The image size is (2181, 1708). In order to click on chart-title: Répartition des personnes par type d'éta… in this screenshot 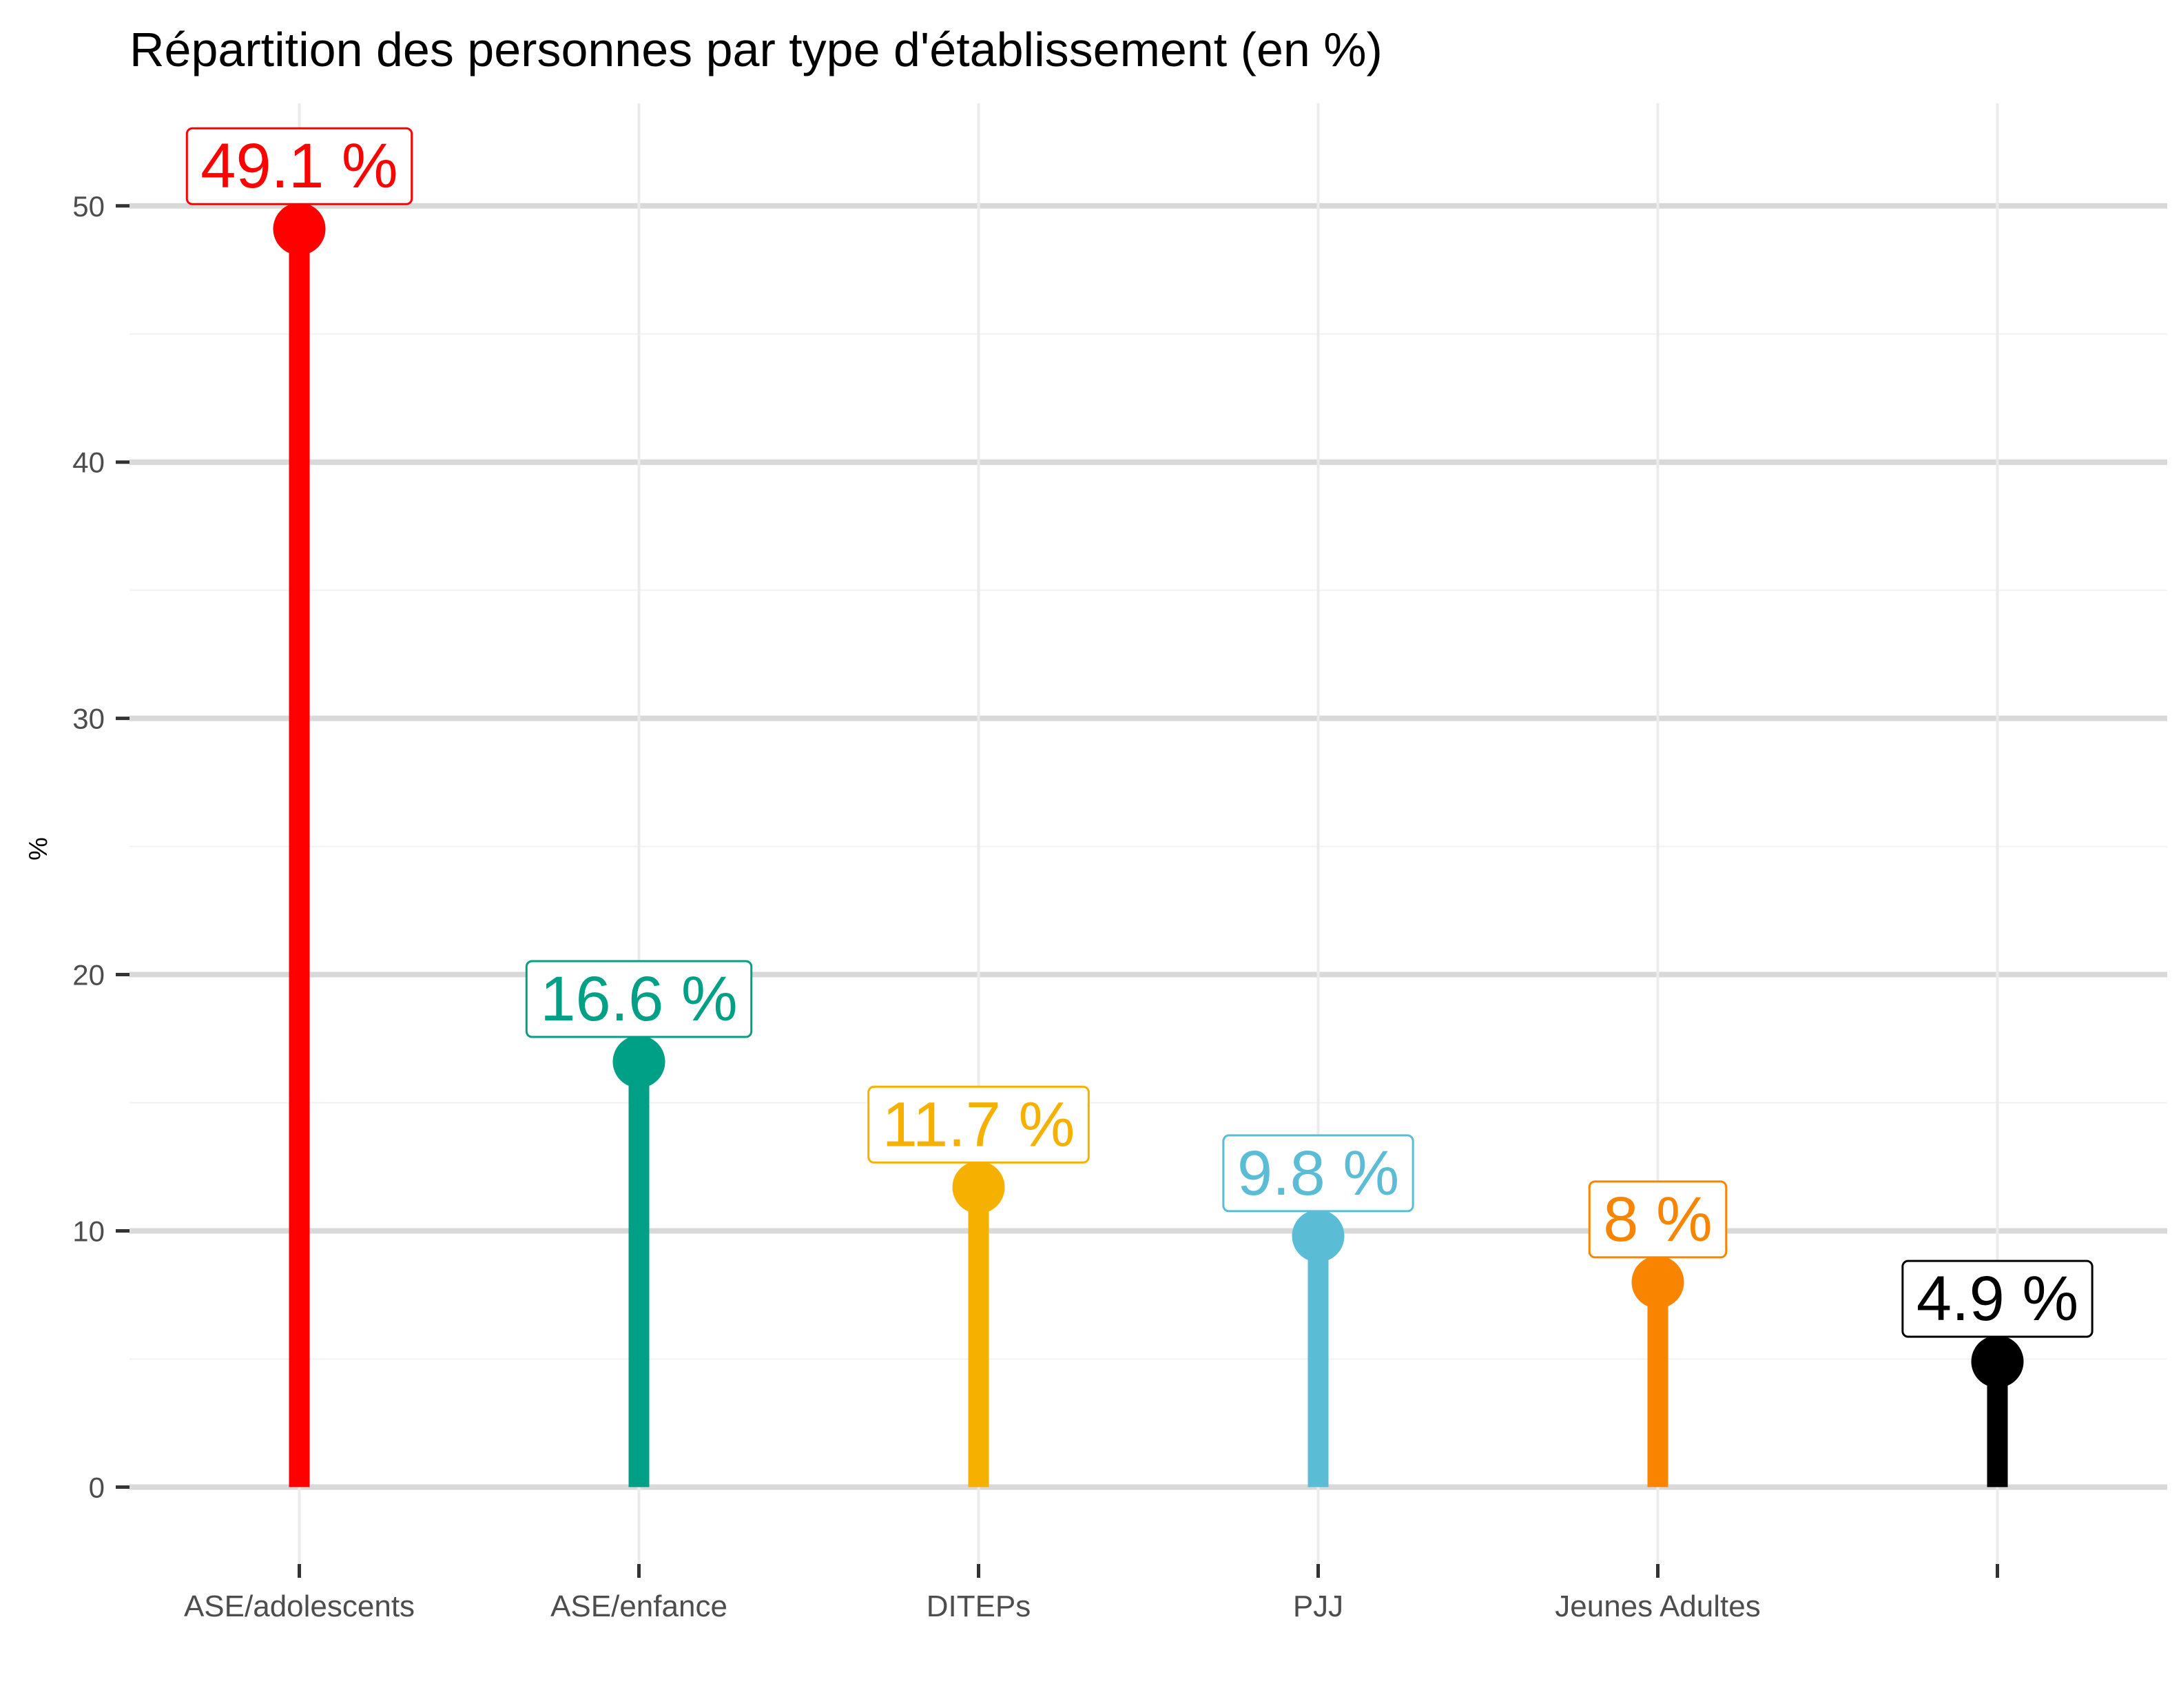, I will do `click(756, 49)`.